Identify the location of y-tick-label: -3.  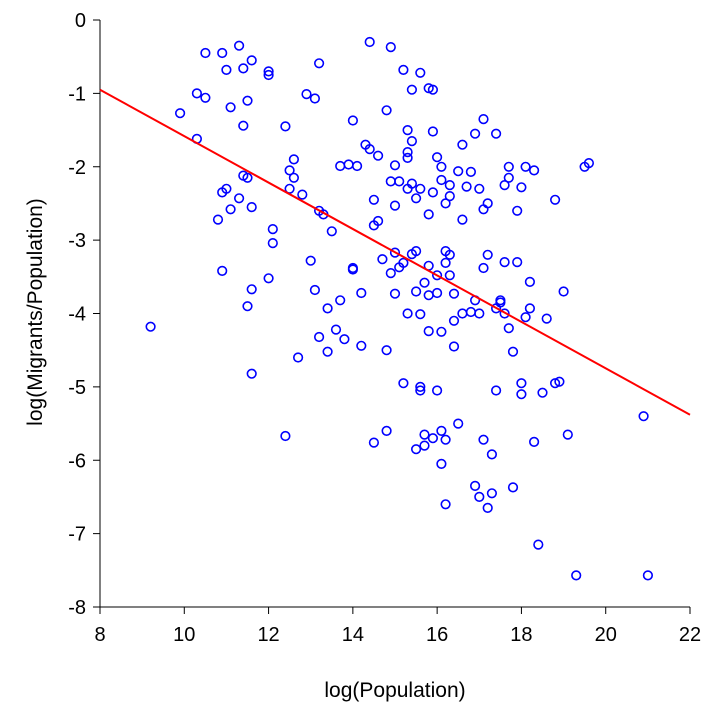
(77, 241).